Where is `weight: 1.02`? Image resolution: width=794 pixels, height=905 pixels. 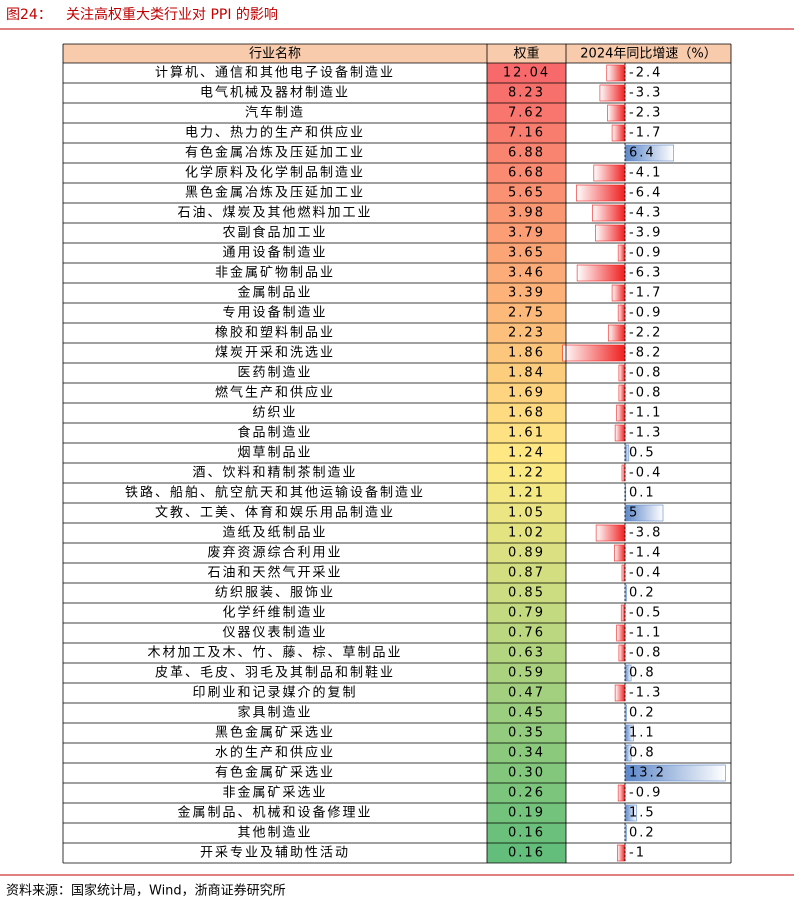 weight: 1.02 is located at coordinates (526, 533).